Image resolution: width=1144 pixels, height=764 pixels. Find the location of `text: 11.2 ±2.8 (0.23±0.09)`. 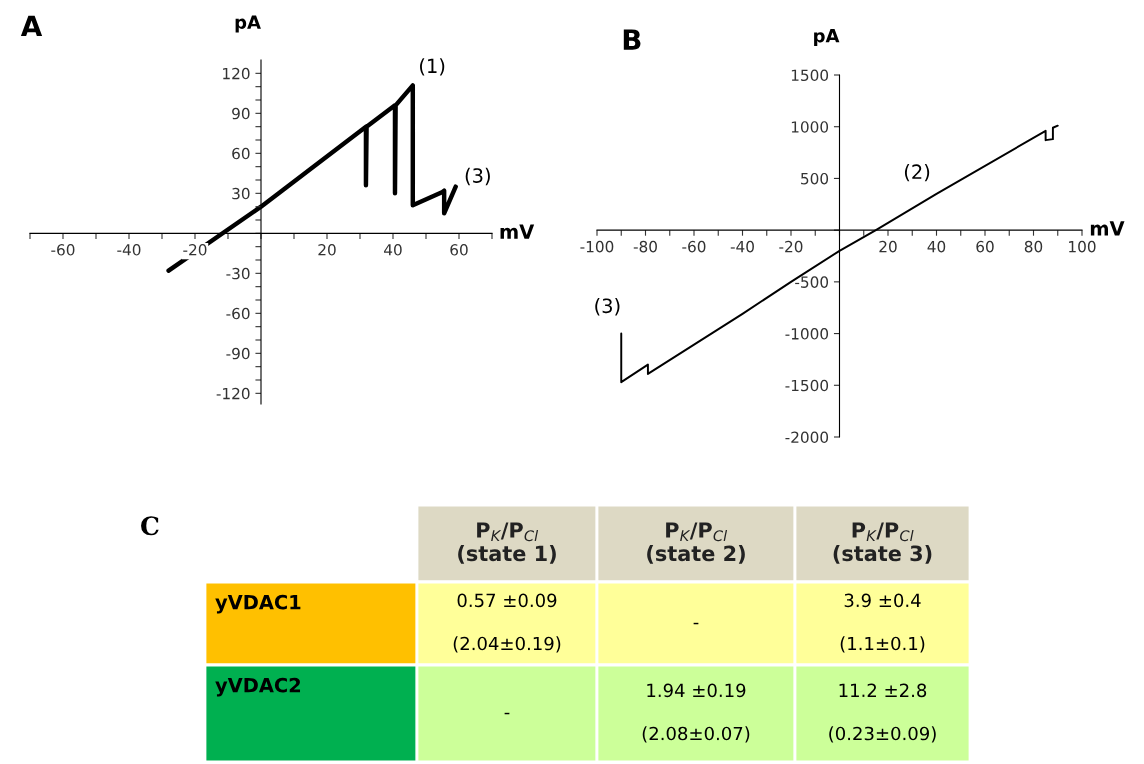

text: 11.2 ±2.8 (0.23±0.09) is located at coordinates (882, 713).